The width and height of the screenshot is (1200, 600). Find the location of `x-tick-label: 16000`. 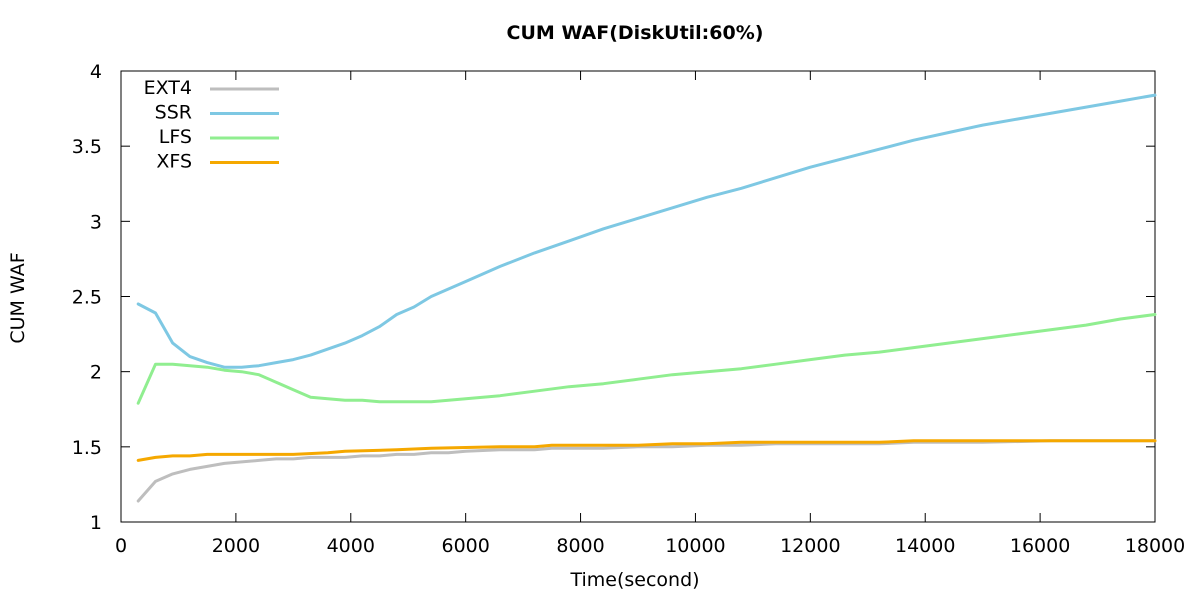

x-tick-label: 16000 is located at coordinates (1040, 546).